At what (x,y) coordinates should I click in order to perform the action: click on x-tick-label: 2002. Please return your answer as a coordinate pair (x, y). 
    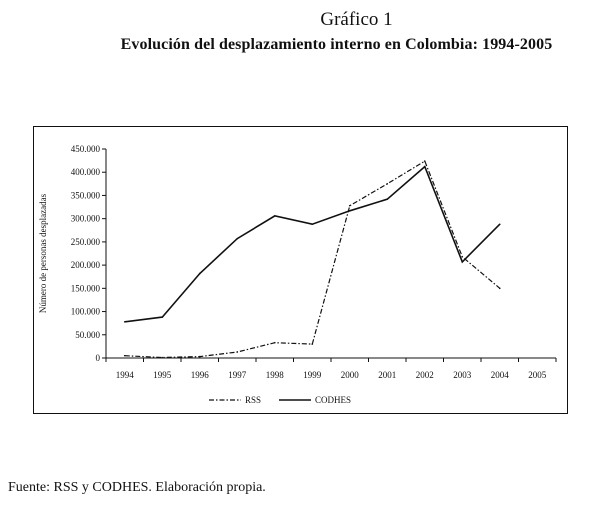
    Looking at the image, I should click on (425, 375).